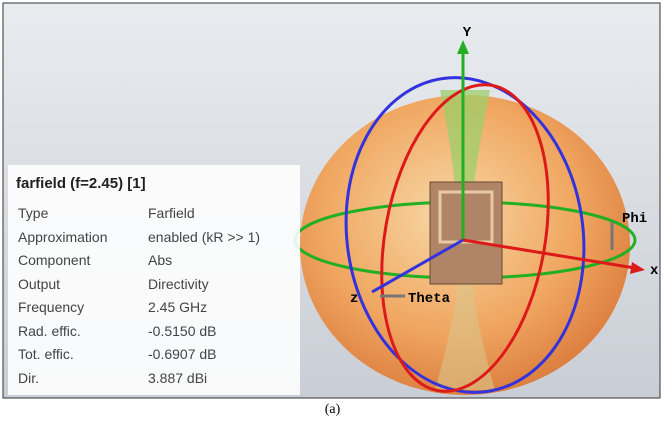  I want to click on info-label: Approximation, so click(63, 236).